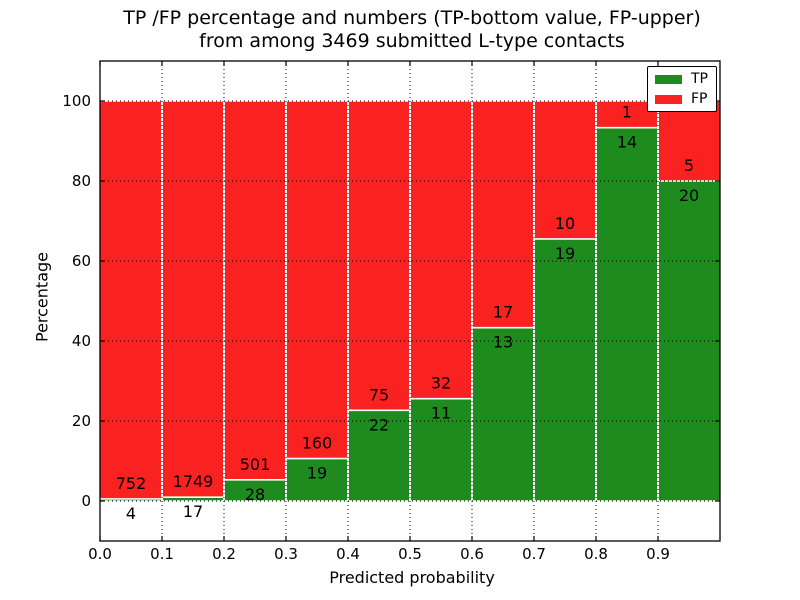 Image resolution: width=800 pixels, height=600 pixels. What do you see at coordinates (410, 554) in the screenshot?
I see `x-tick-label: 0.5` at bounding box center [410, 554].